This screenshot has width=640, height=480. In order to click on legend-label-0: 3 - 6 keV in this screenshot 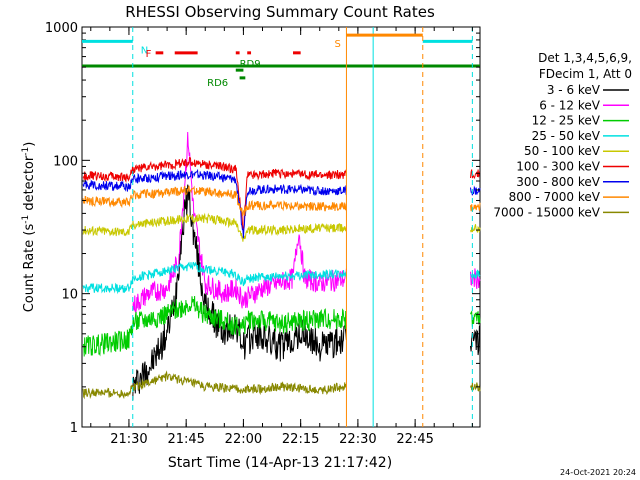, I will do `click(574, 90)`.